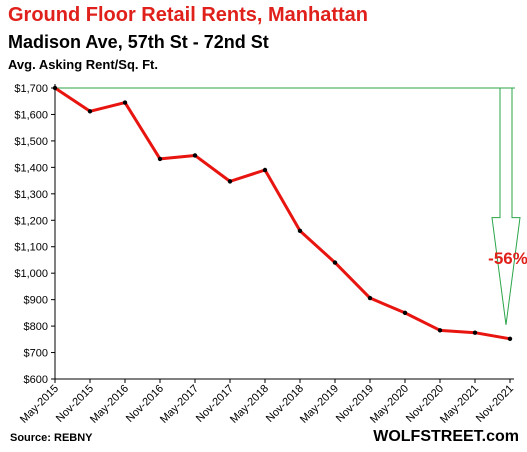 Image resolution: width=527 pixels, height=452 pixels. Describe the element at coordinates (188, 15) in the screenshot. I see `chart-title: Ground Floor Retail Rents, Manhattan` at that location.